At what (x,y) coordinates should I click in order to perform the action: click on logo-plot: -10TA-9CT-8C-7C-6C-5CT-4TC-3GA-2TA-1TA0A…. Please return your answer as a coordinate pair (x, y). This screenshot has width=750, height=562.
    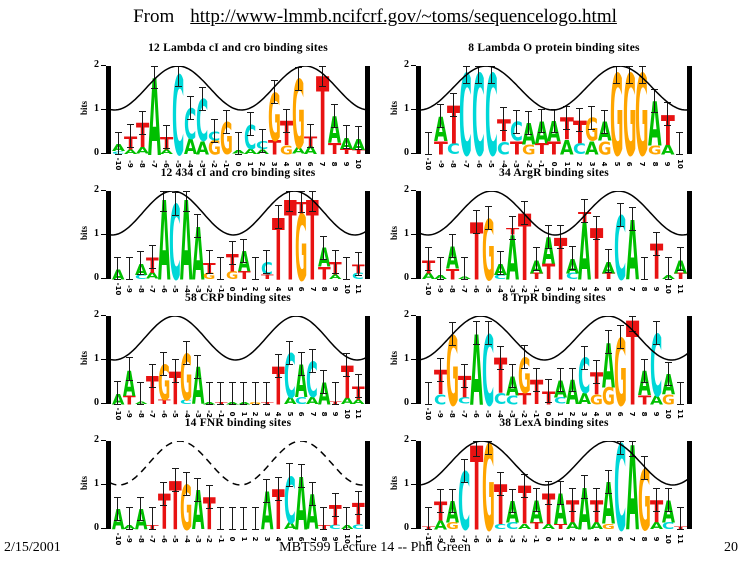
    Looking at the image, I should click on (554, 115).